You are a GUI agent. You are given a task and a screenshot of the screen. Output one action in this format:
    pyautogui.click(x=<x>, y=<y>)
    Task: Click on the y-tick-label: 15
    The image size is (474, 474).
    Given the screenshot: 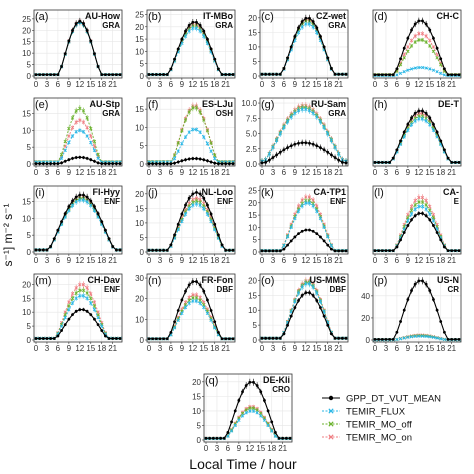 What is the action you would take?
    pyautogui.click(x=196, y=396)
    